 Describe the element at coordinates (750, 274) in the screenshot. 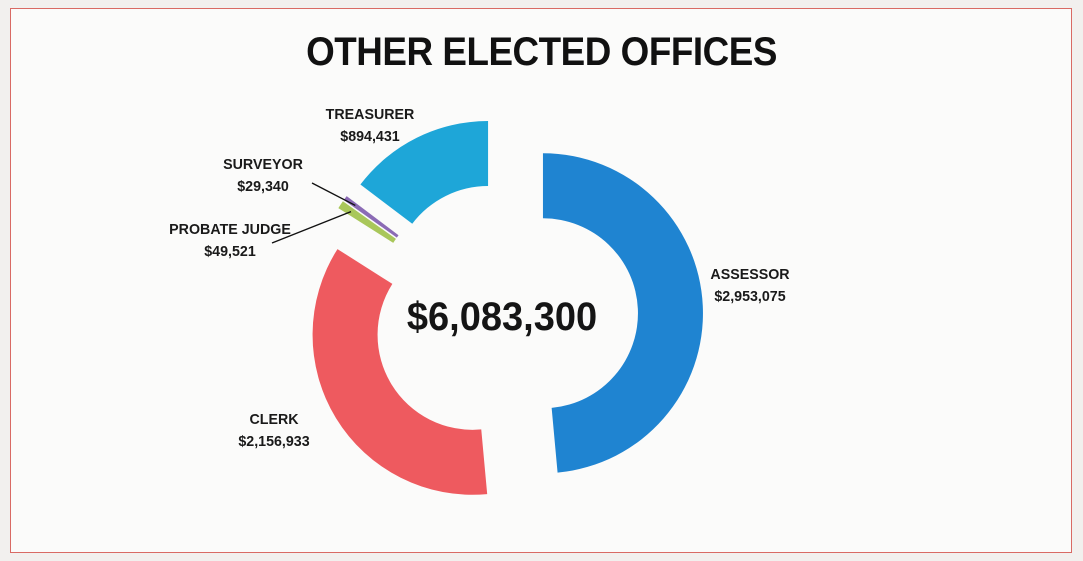

I see `label-assessor-name: ASSESSOR` at that location.